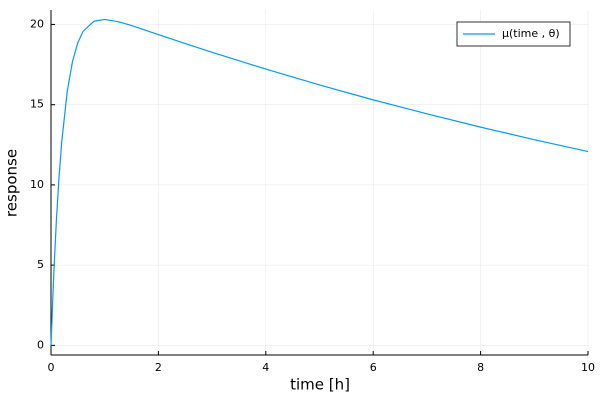 This screenshot has width=600, height=400. What do you see at coordinates (373, 367) in the screenshot?
I see `x-tick-label: 6` at bounding box center [373, 367].